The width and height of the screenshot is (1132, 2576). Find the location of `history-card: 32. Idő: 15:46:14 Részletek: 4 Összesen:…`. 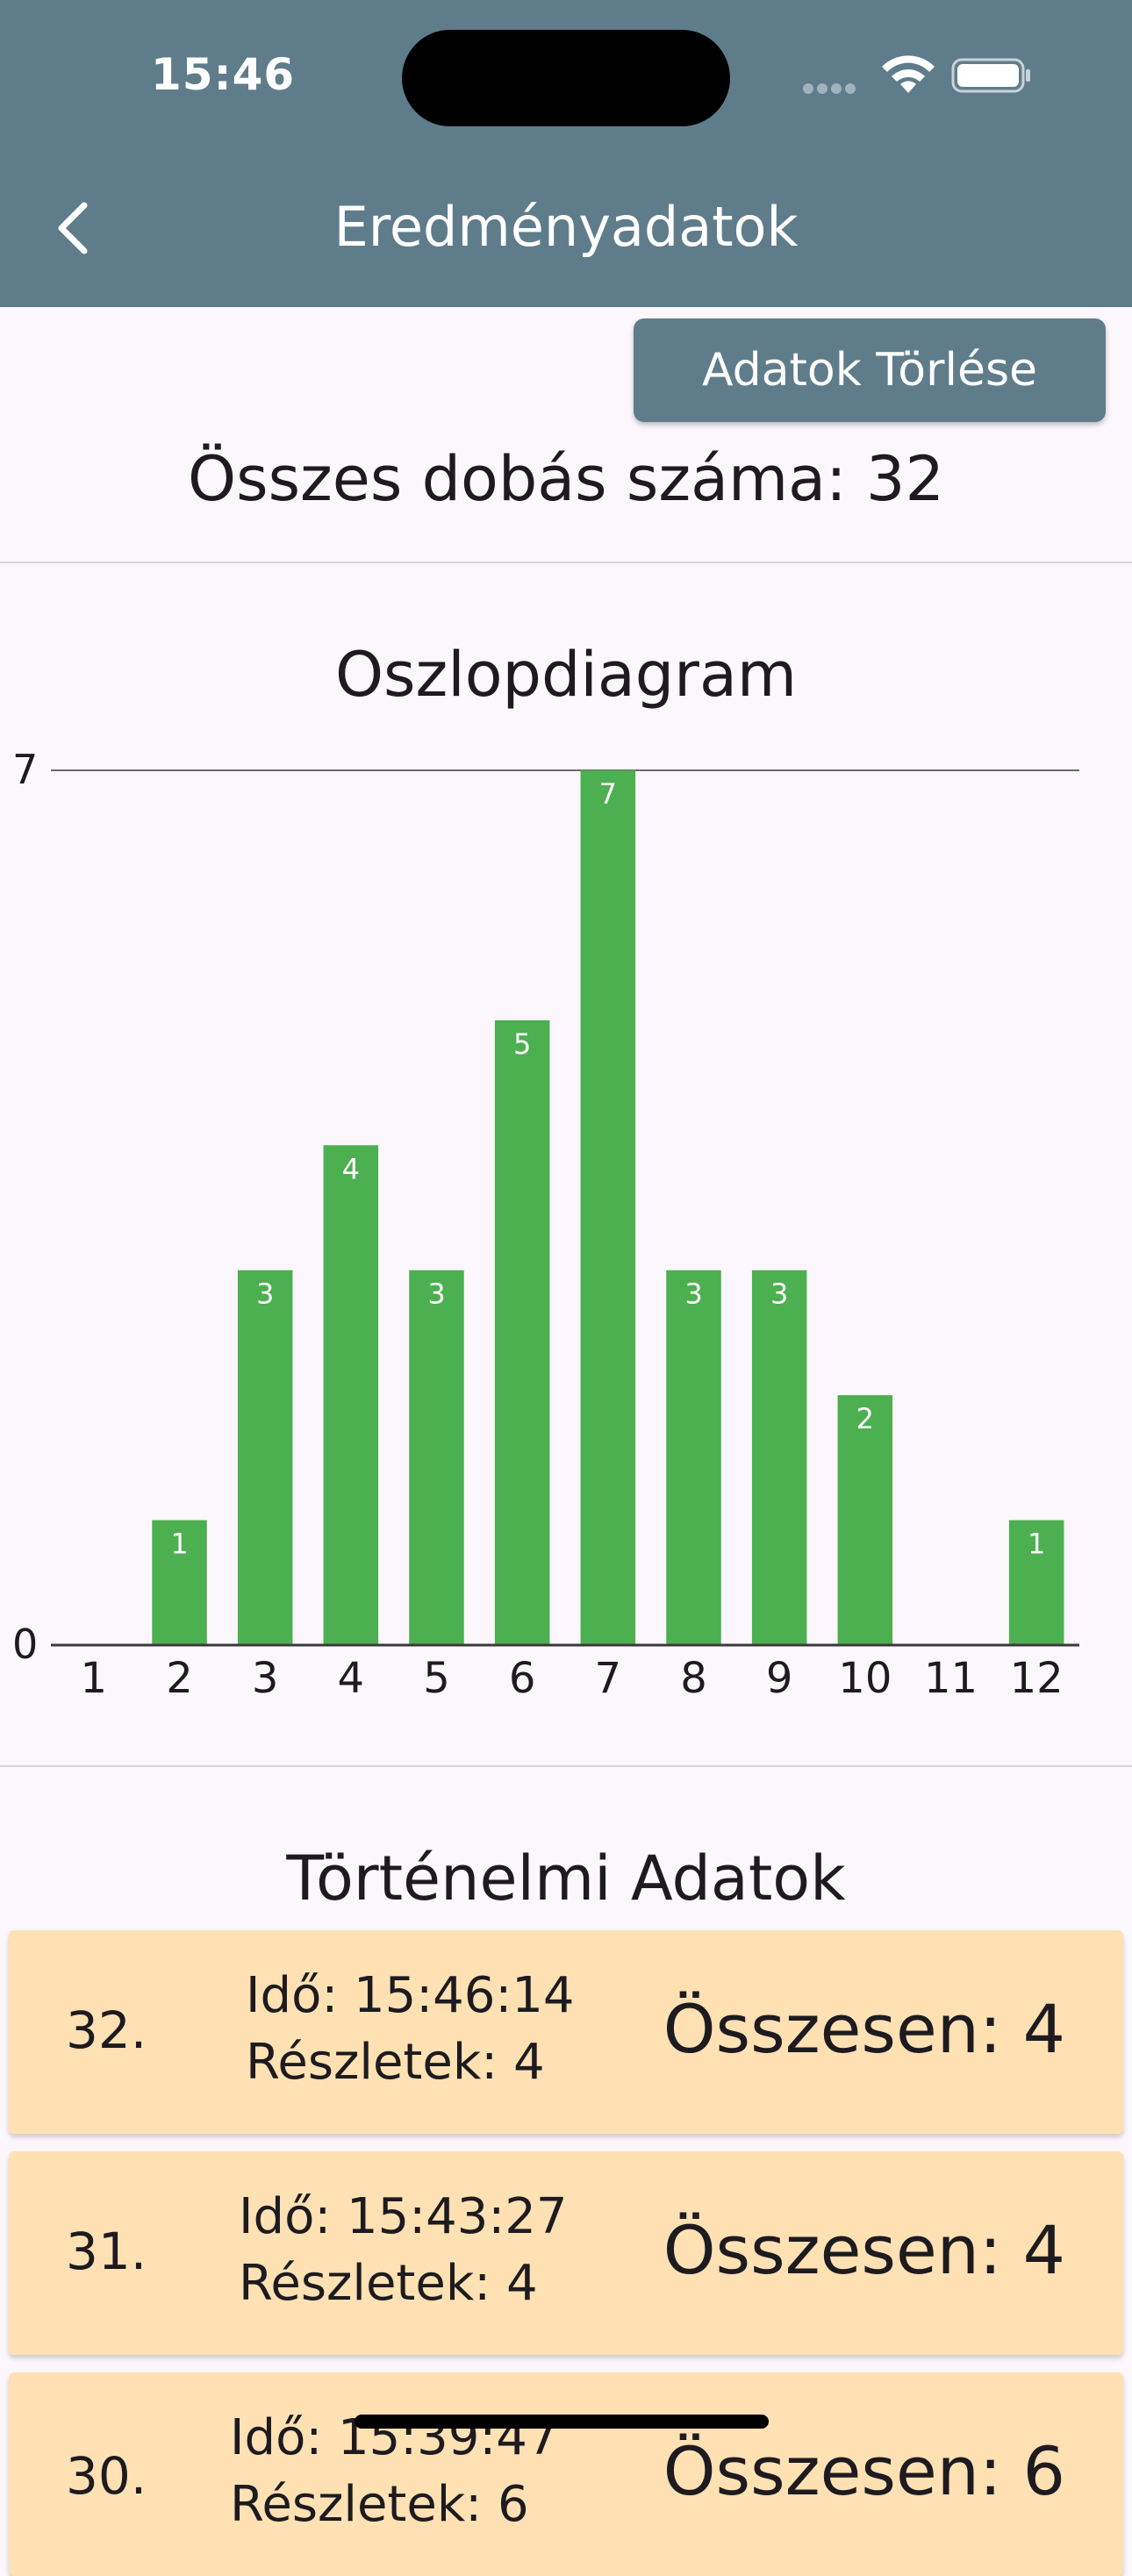

history-card: 32. Idő: 15:46:14 Részletek: 4 Összesen:… is located at coordinates (566, 2032).